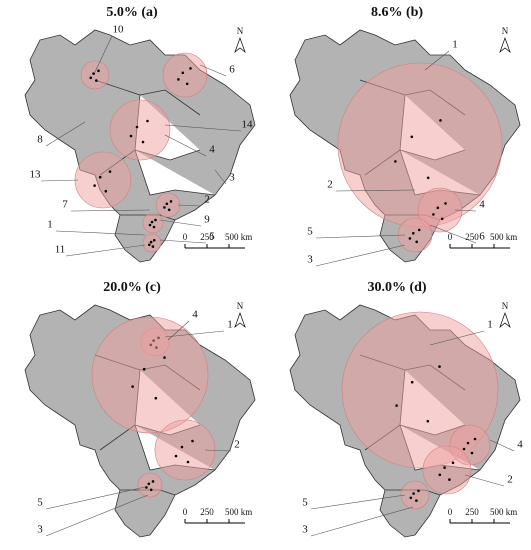  Describe the element at coordinates (396, 287) in the screenshot. I see `panel-title: 30.0% (d)` at that location.